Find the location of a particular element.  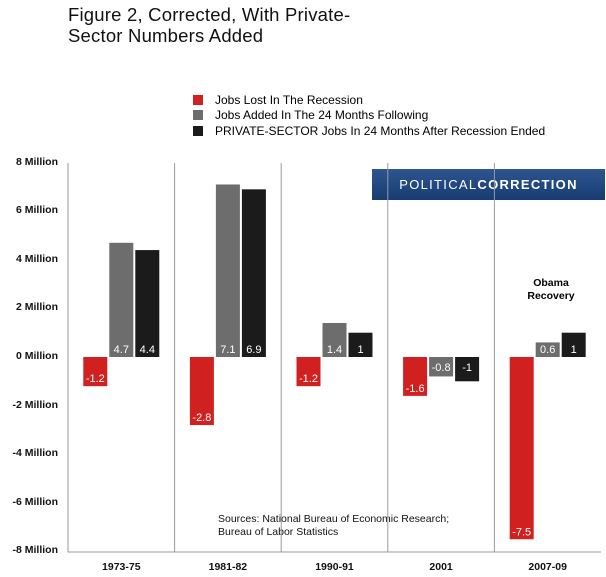

legend-swatch-jobs-added is located at coordinates (198, 115).